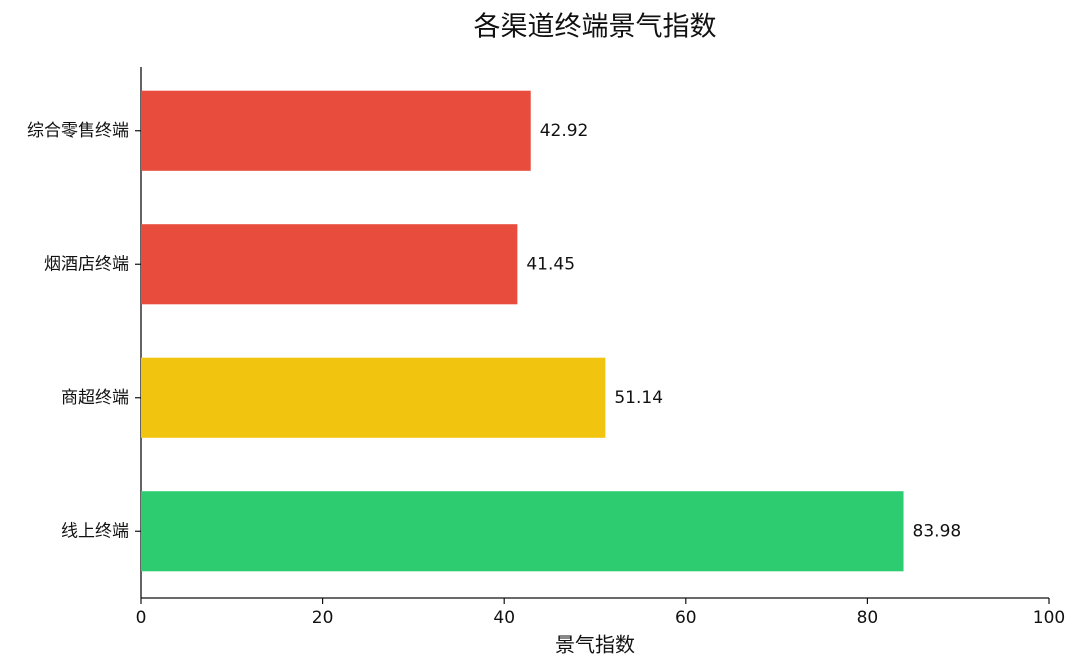 This screenshot has width=1080, height=670. I want to click on y-tick-label: 线上终端, so click(95, 531).